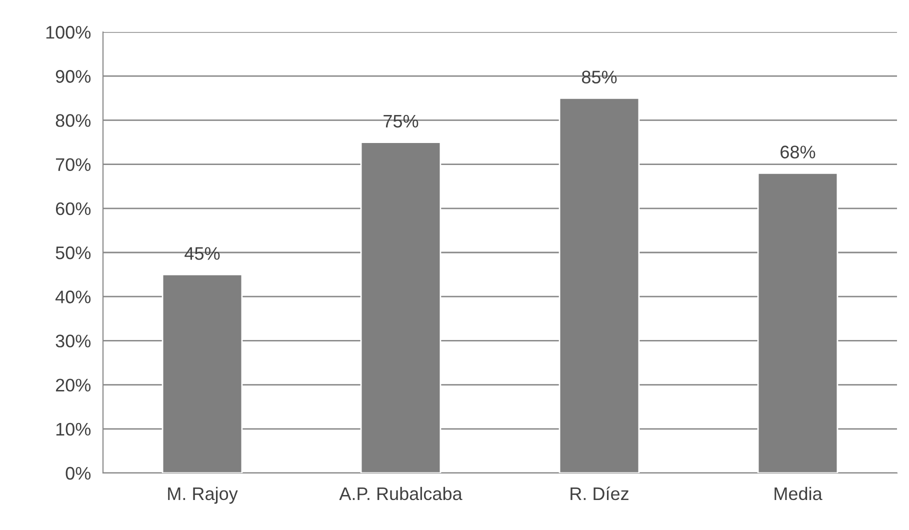 The width and height of the screenshot is (909, 530). I want to click on y-tick-label: 90%, so click(73, 76).